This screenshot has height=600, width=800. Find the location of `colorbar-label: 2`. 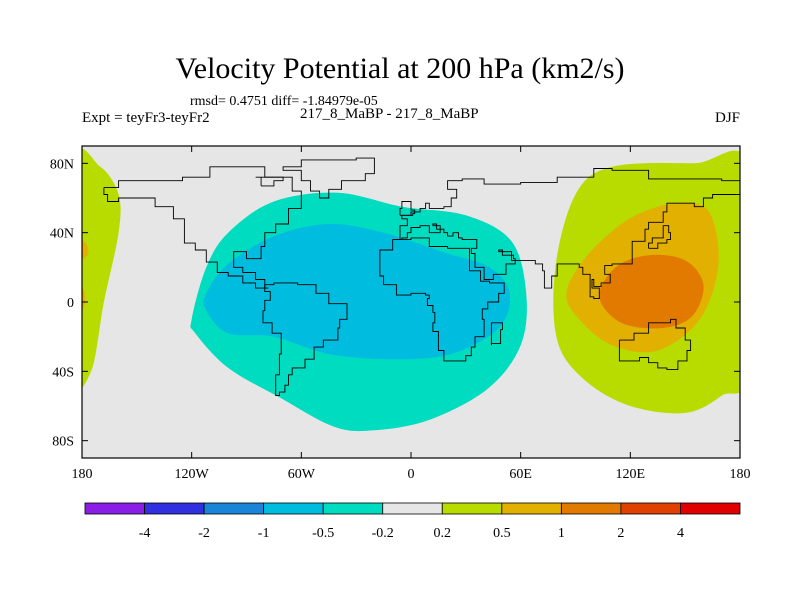

colorbar-label: 2 is located at coordinates (620, 533).